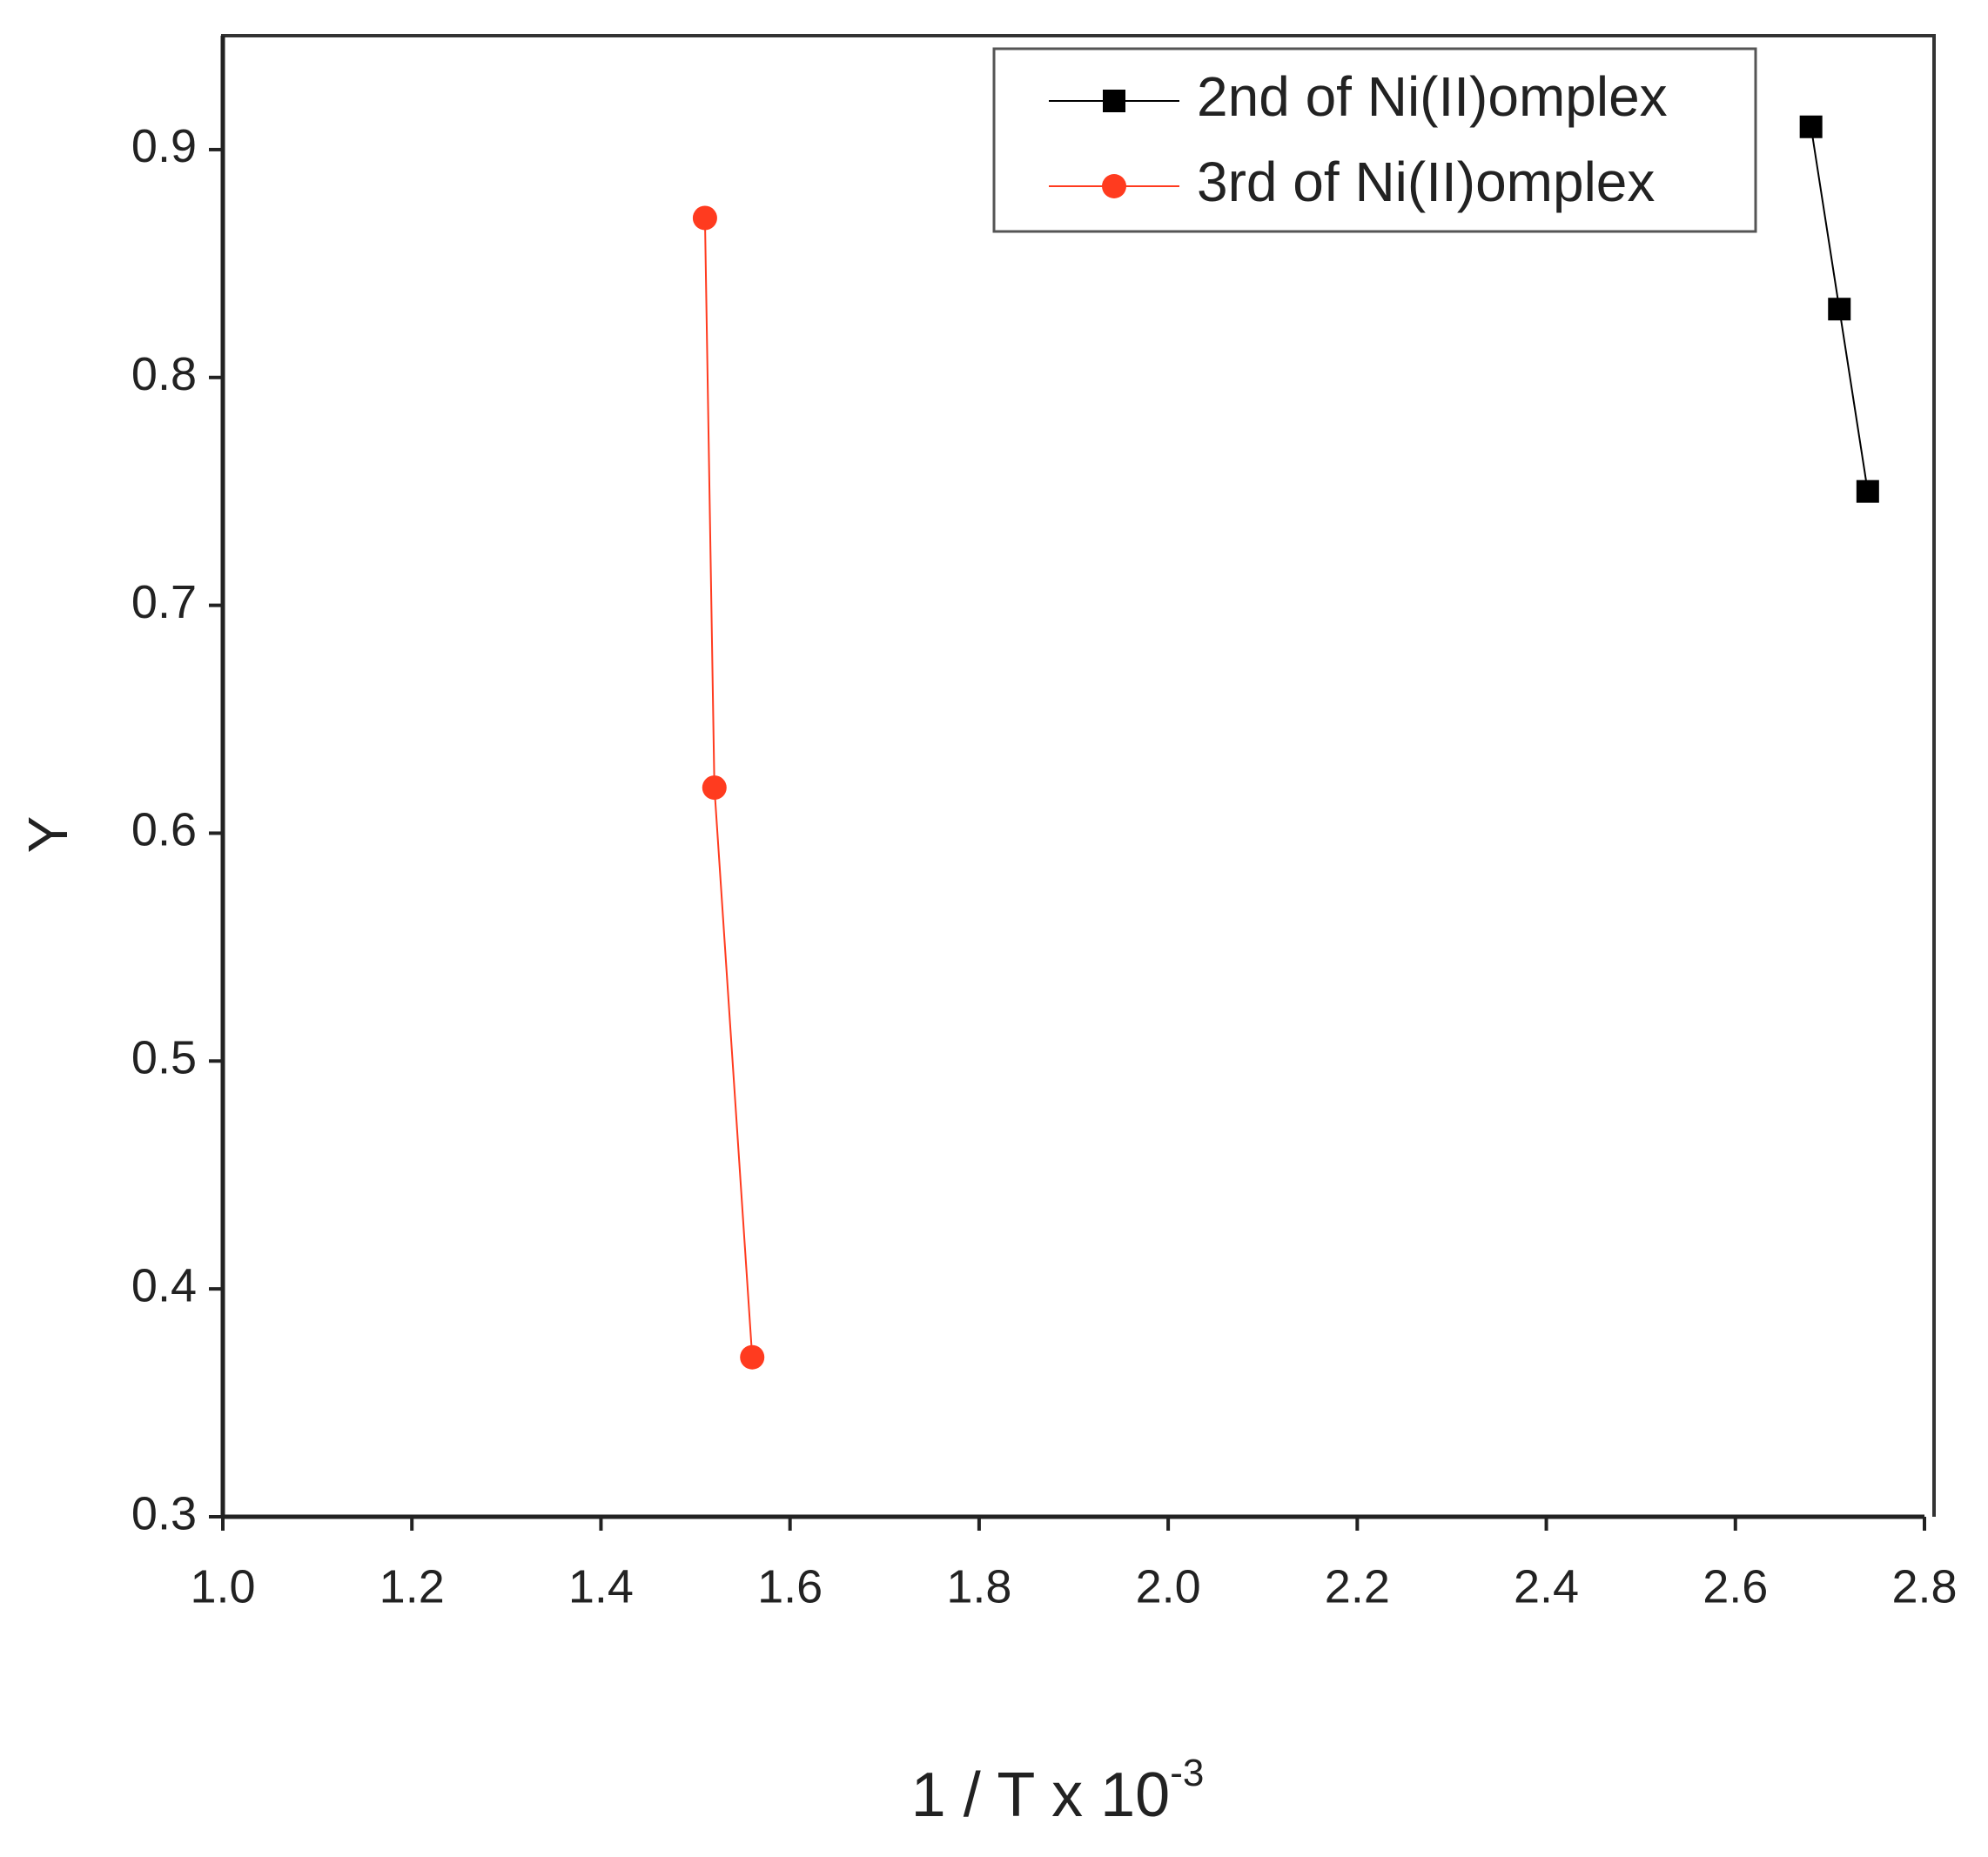 Image resolution: width=1988 pixels, height=1857 pixels. What do you see at coordinates (164, 1058) in the screenshot?
I see `y-tick-label: 0.5` at bounding box center [164, 1058].